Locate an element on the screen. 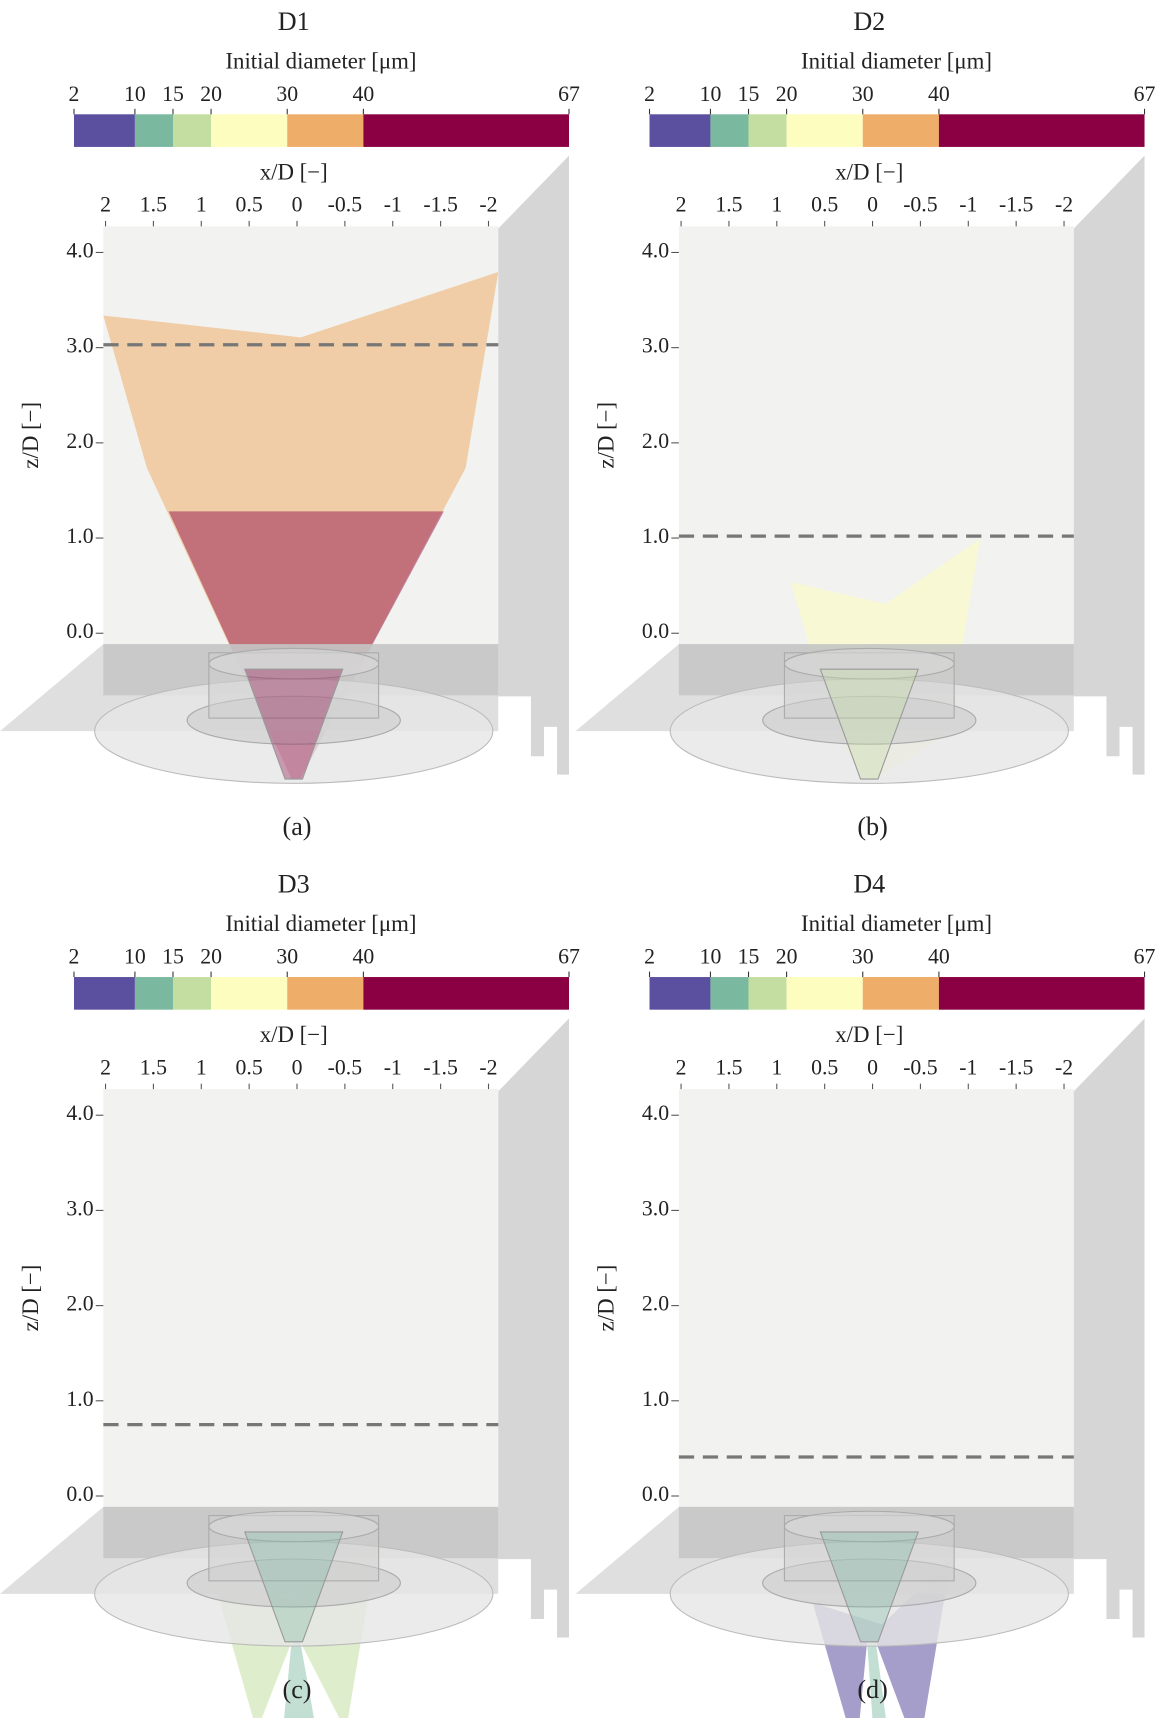 The image size is (1175, 1718). caption: (a) is located at coordinates (297, 826).